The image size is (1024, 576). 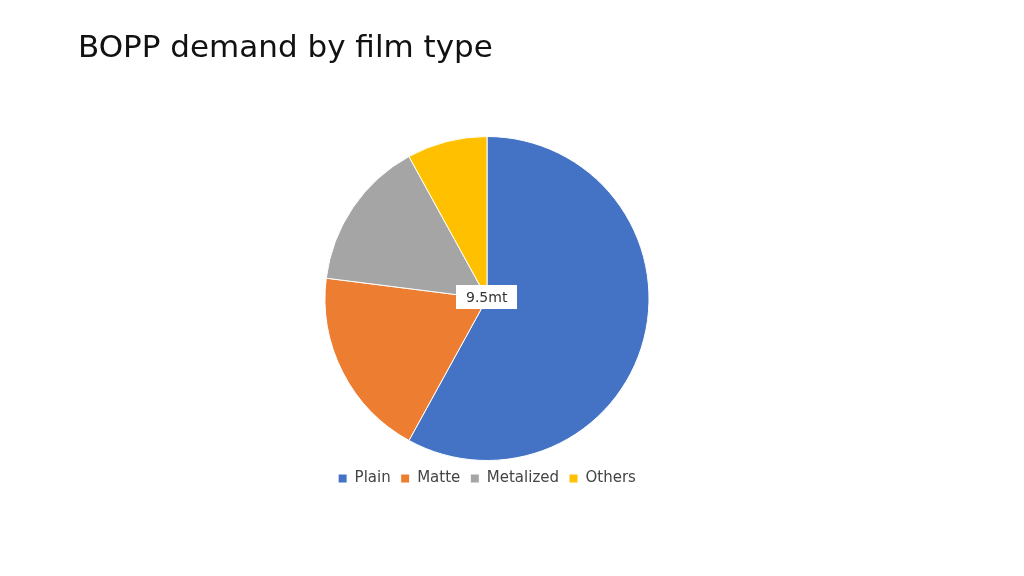 What do you see at coordinates (487, 297) in the screenshot?
I see `text: 9.5mt` at bounding box center [487, 297].